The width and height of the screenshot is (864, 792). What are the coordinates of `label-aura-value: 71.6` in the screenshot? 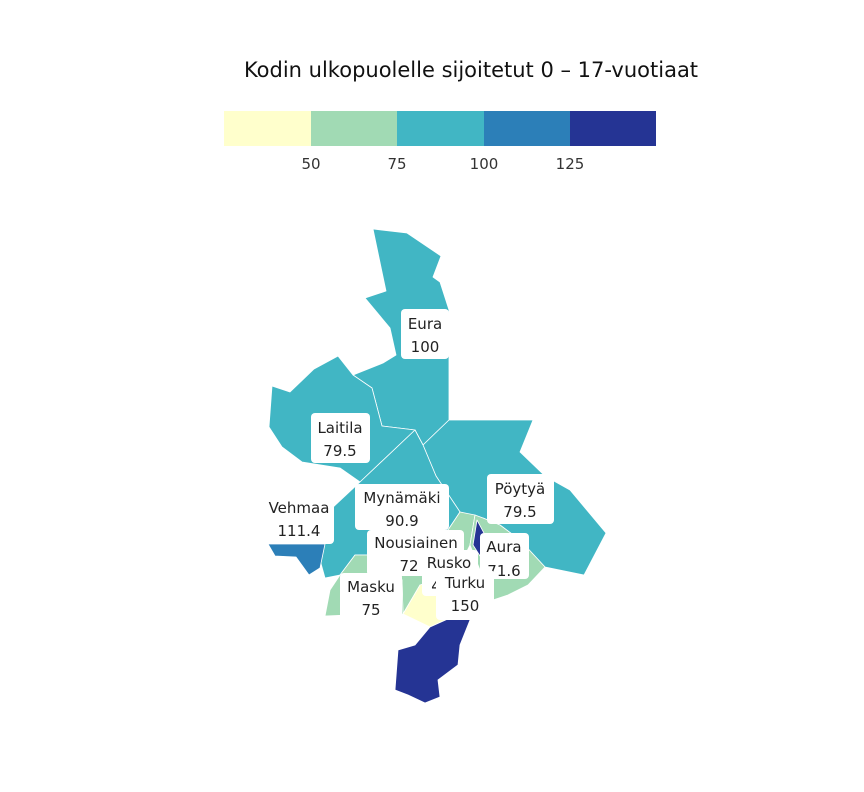 It's located at (503, 571).